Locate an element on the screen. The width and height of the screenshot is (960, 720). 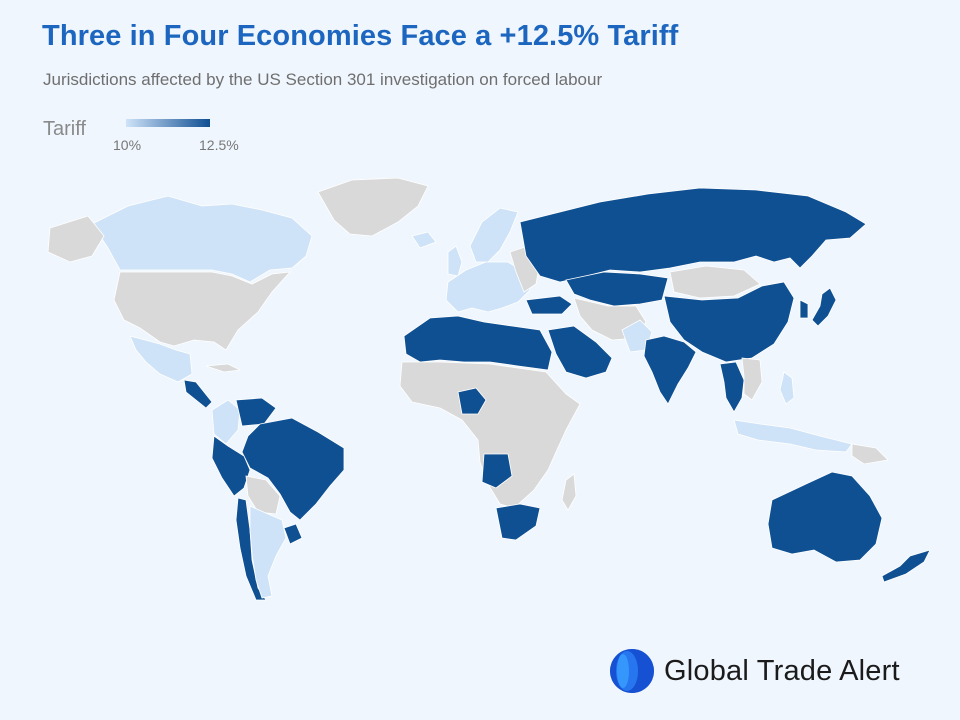
mongolia-region is located at coordinates (715, 282).